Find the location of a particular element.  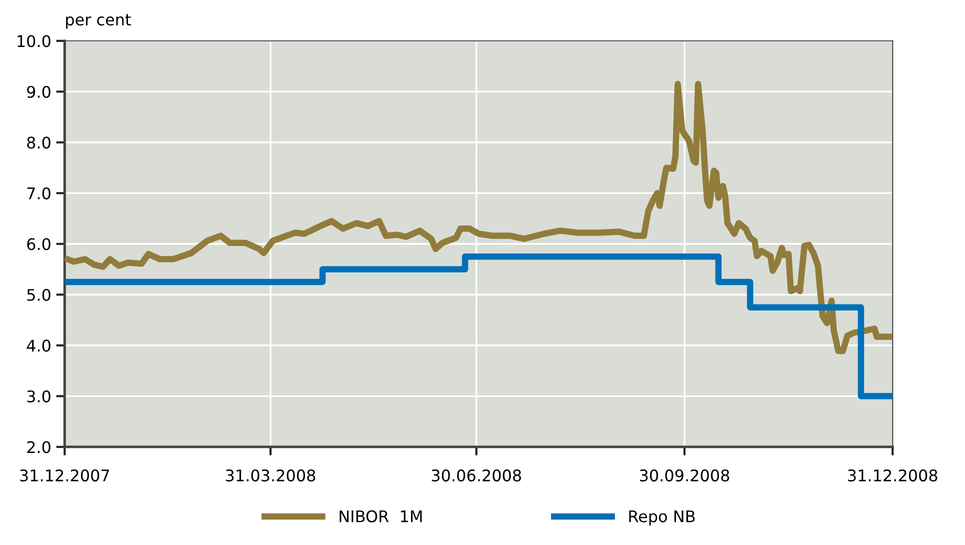

y-tick-label: 3.0 is located at coordinates (38, 396).